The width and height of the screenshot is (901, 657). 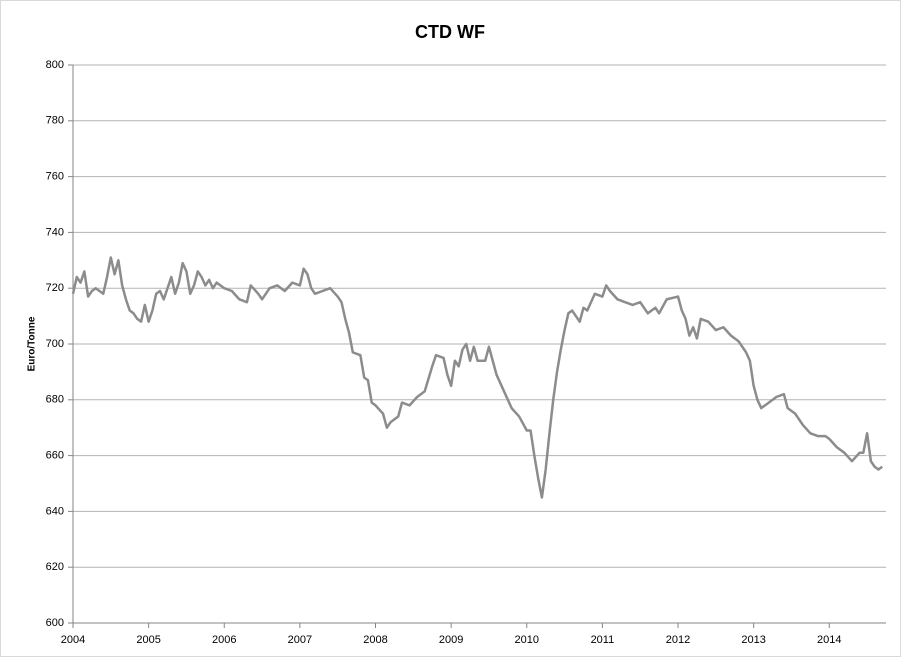 What do you see at coordinates (753, 640) in the screenshot?
I see `x-tick-label: 2013` at bounding box center [753, 640].